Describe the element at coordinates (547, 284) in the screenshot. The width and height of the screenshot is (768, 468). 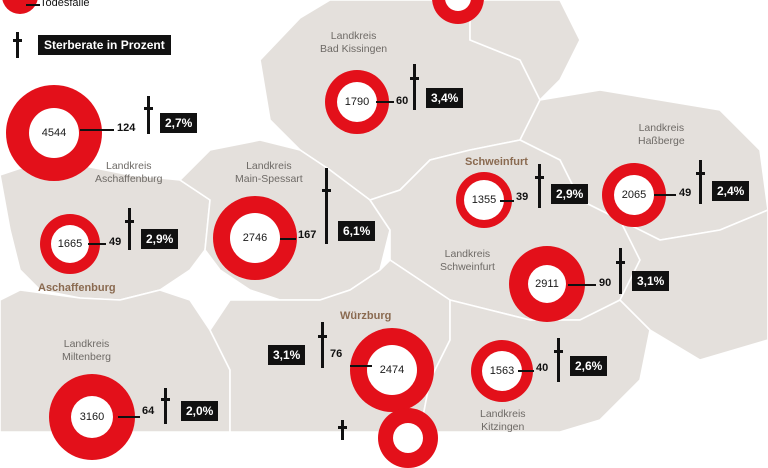
I see `total-cases-schweinfurt-district: 2911` at that location.